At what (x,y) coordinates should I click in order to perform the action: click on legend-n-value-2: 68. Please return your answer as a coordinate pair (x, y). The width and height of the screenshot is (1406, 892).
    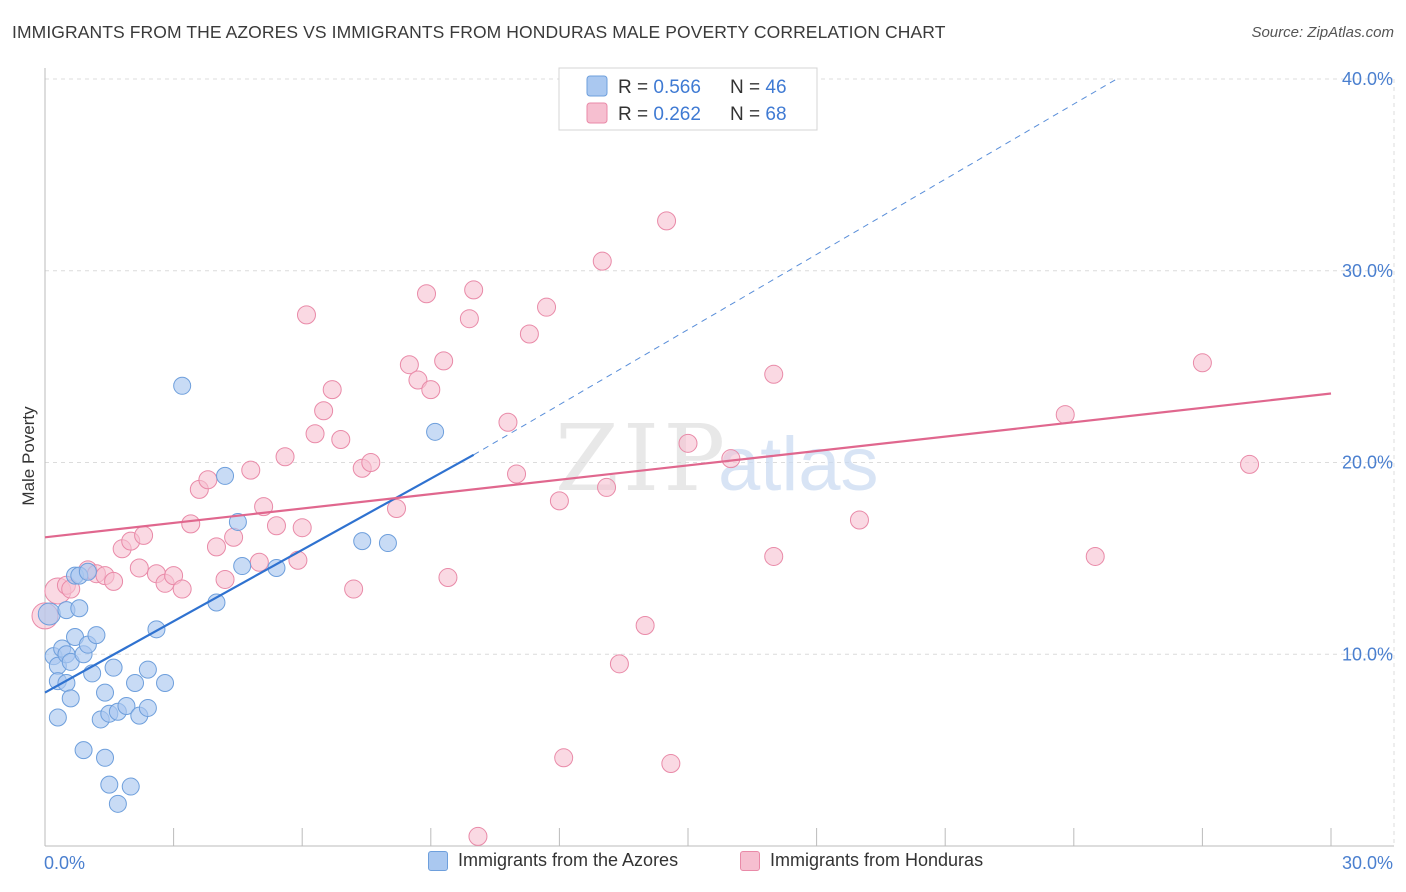
    Looking at the image, I should click on (775, 114).